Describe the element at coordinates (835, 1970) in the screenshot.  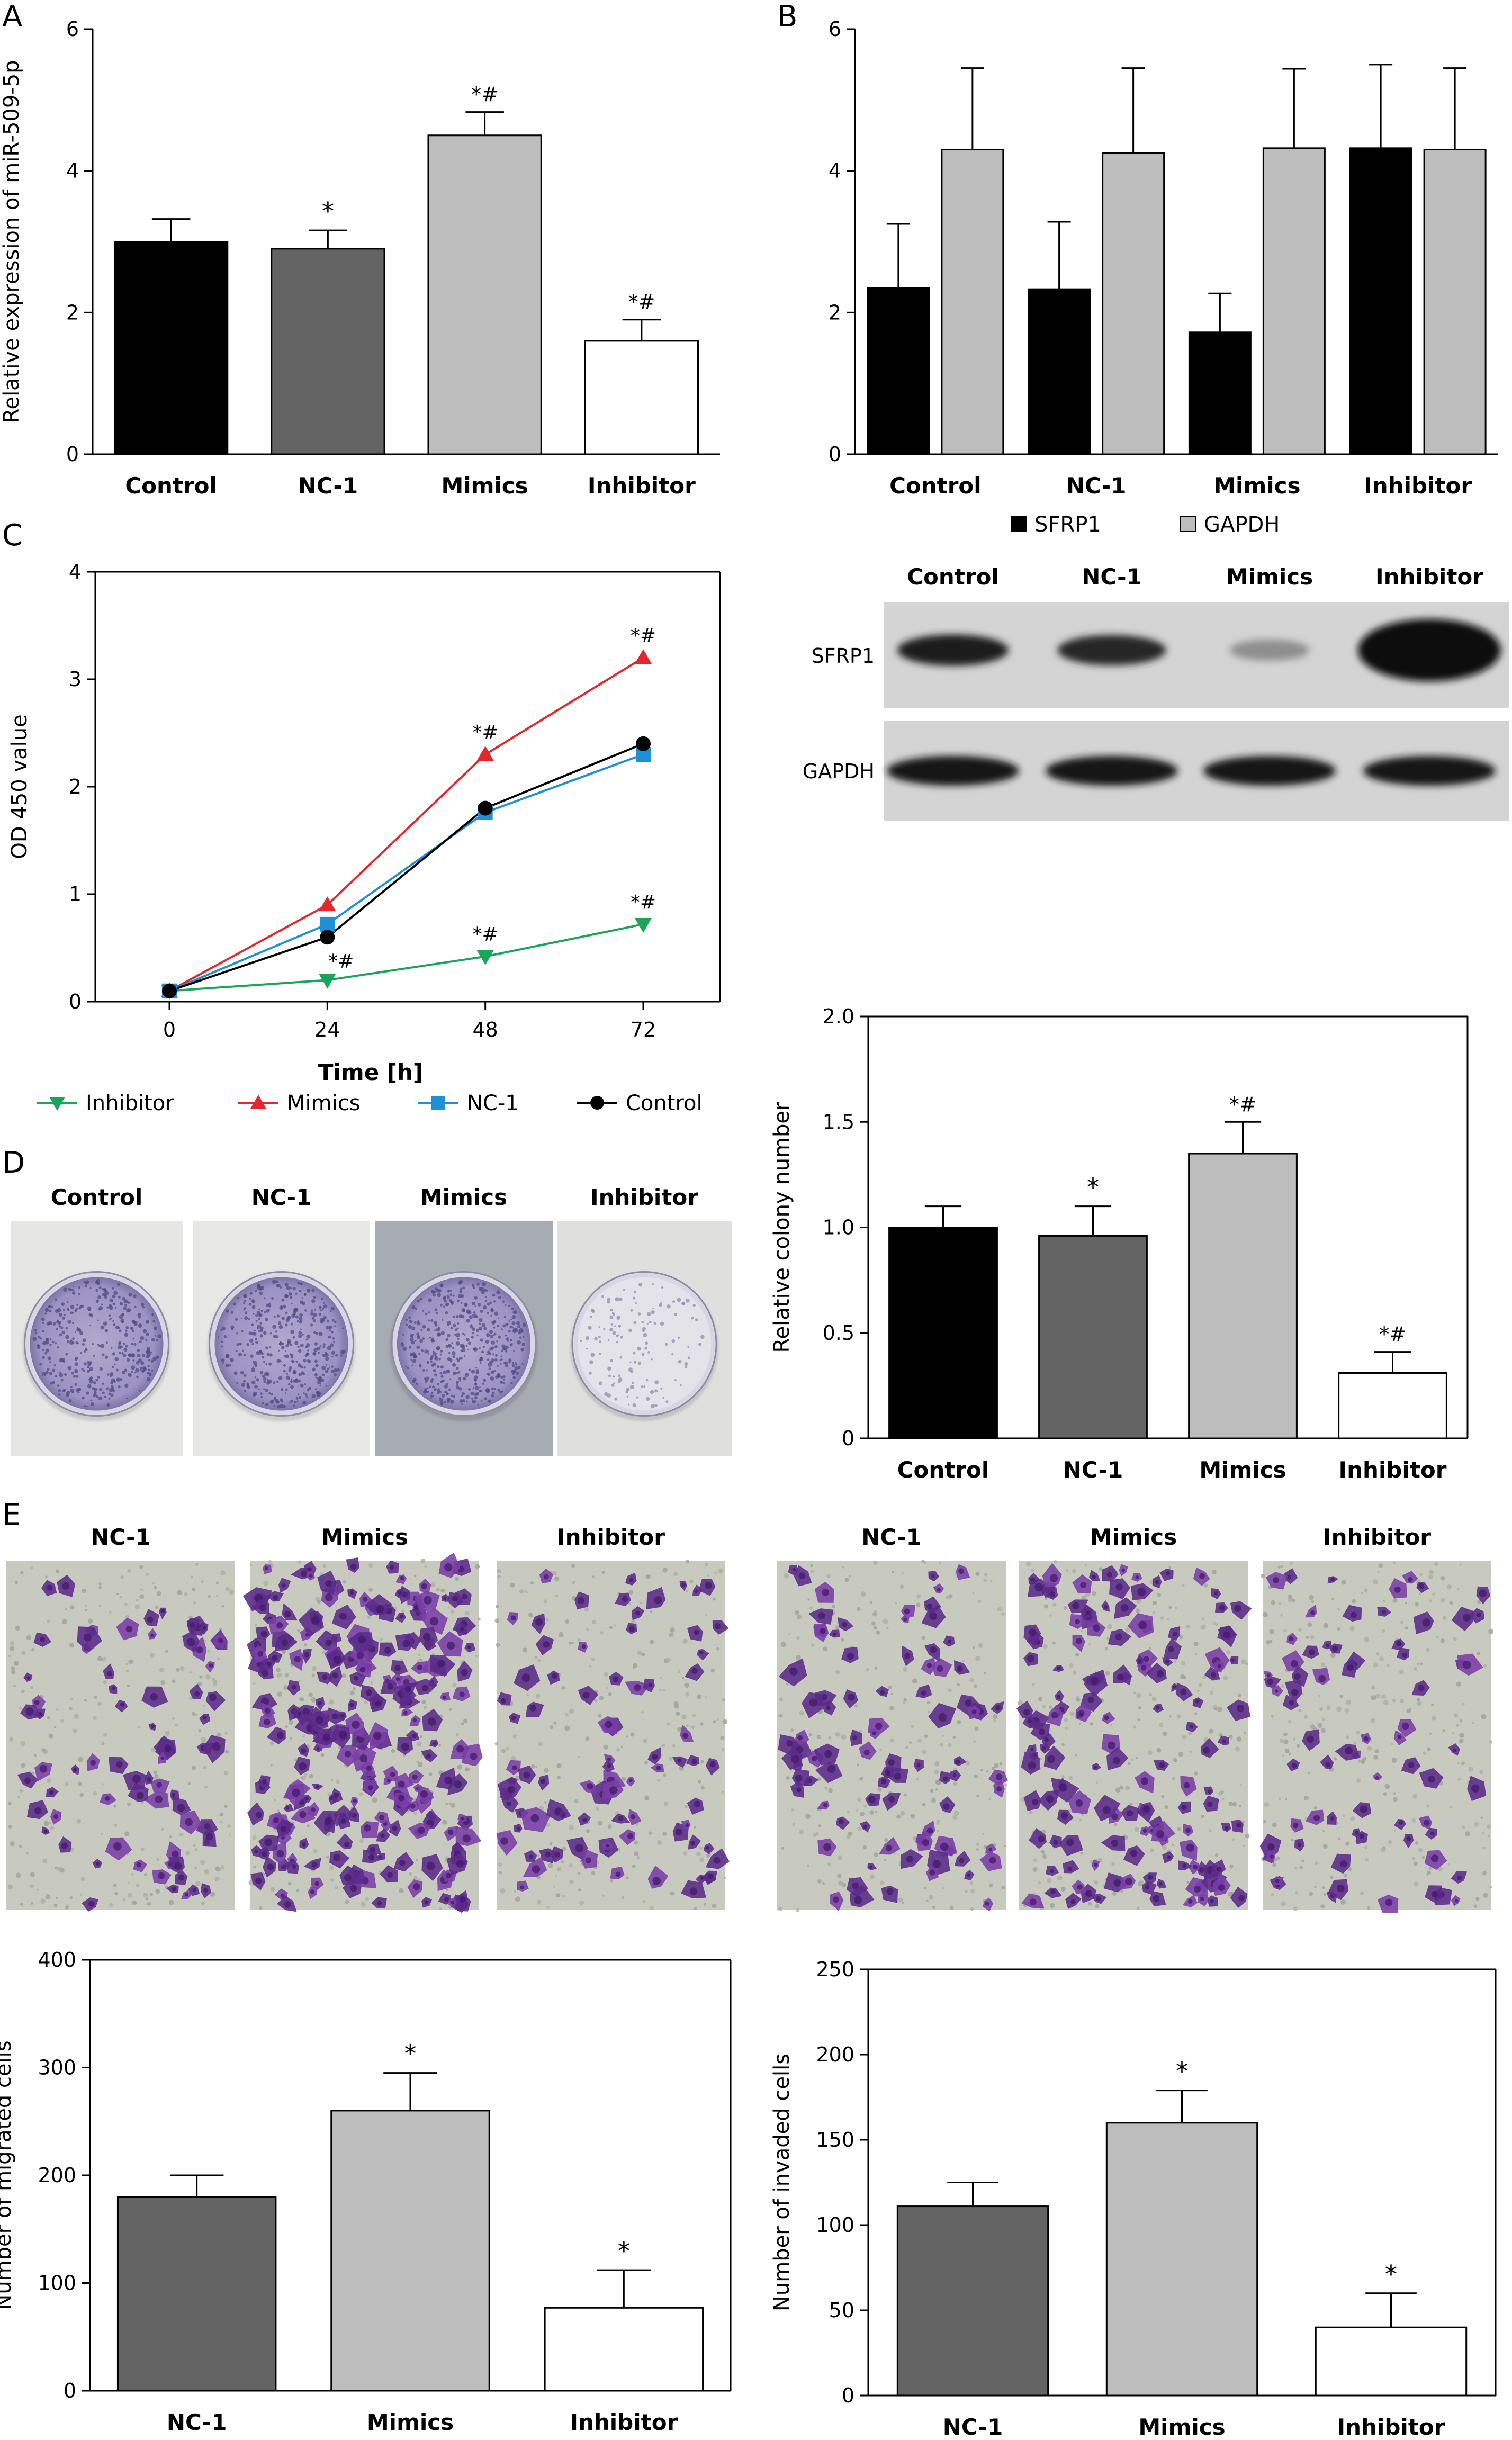
I see `y-tick-label: 250` at that location.